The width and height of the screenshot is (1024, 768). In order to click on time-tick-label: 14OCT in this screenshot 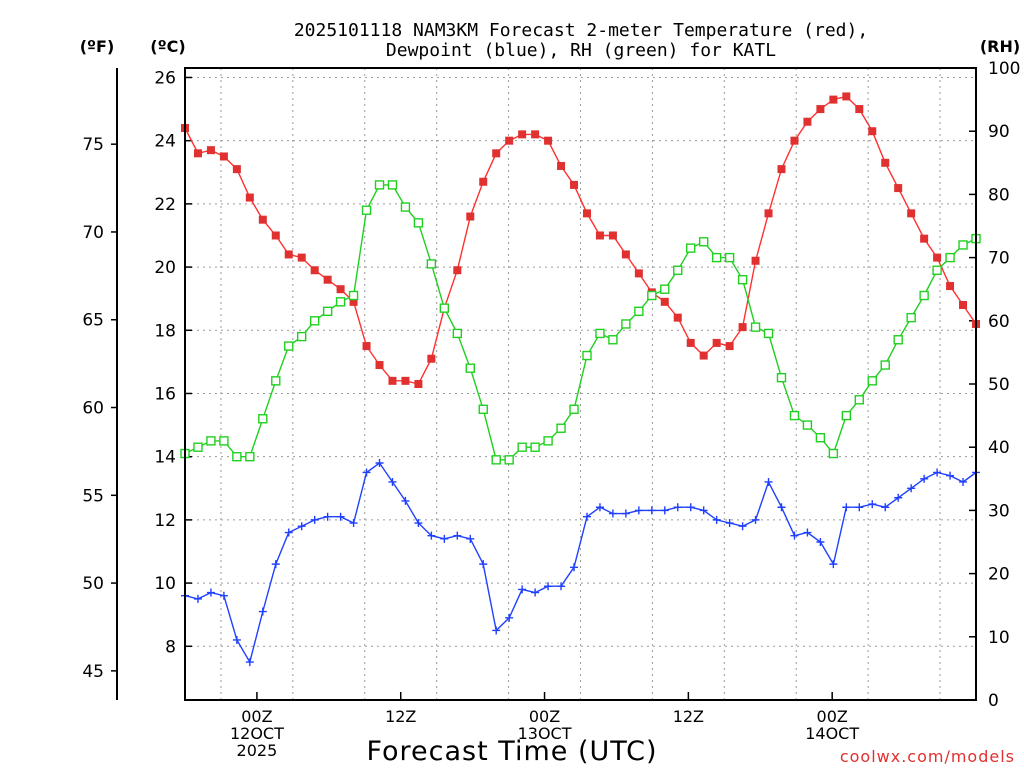, I will do `click(832, 733)`.